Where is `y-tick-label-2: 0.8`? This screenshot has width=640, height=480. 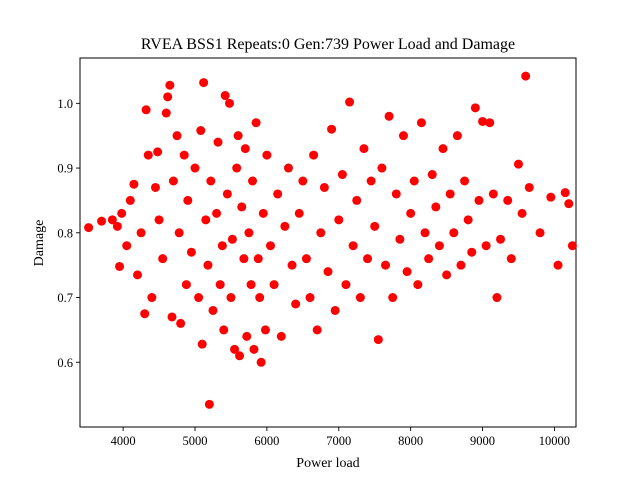 y-tick-label-2: 0.8 is located at coordinates (65, 233).